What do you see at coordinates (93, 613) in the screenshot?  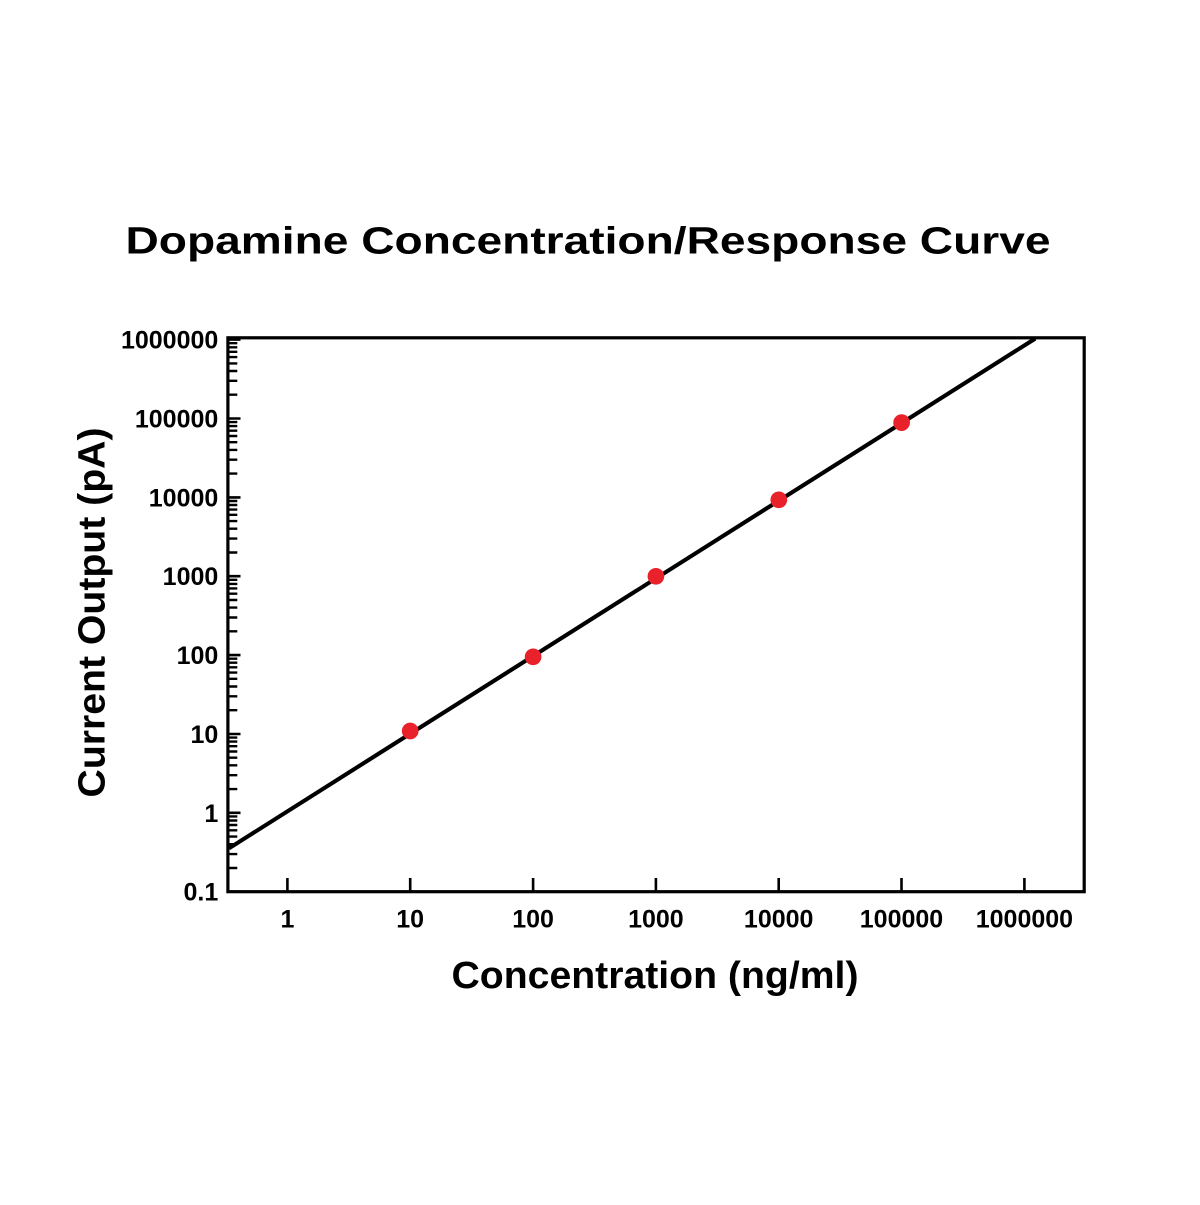 I see `svg-text: Current Output (pA)` at bounding box center [93, 613].